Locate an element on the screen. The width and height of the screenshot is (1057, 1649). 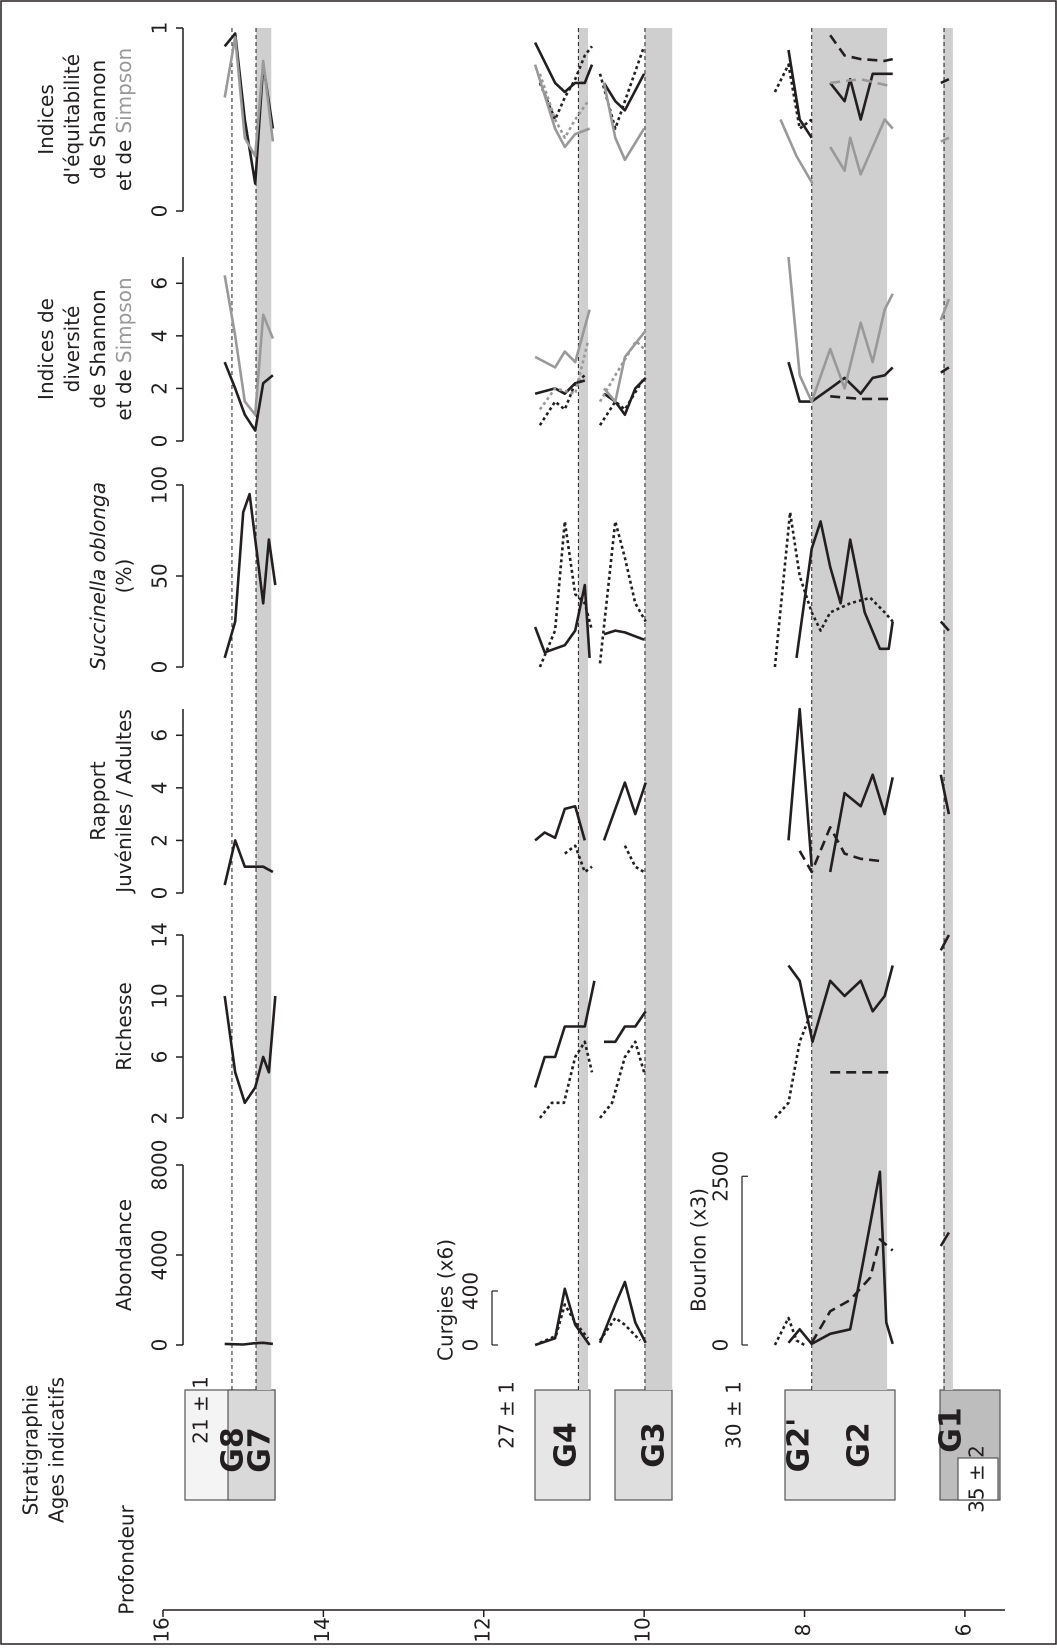
y-tick-label: 2 is located at coordinates (160, 840).